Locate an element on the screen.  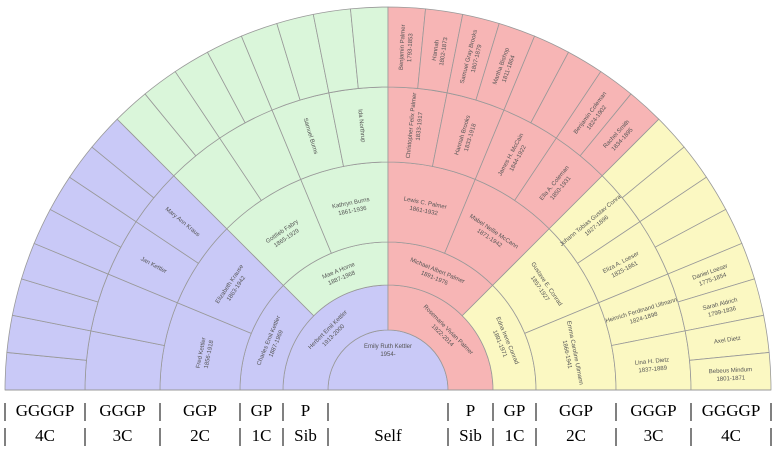
self-years: 1954- is located at coordinates (387, 355).